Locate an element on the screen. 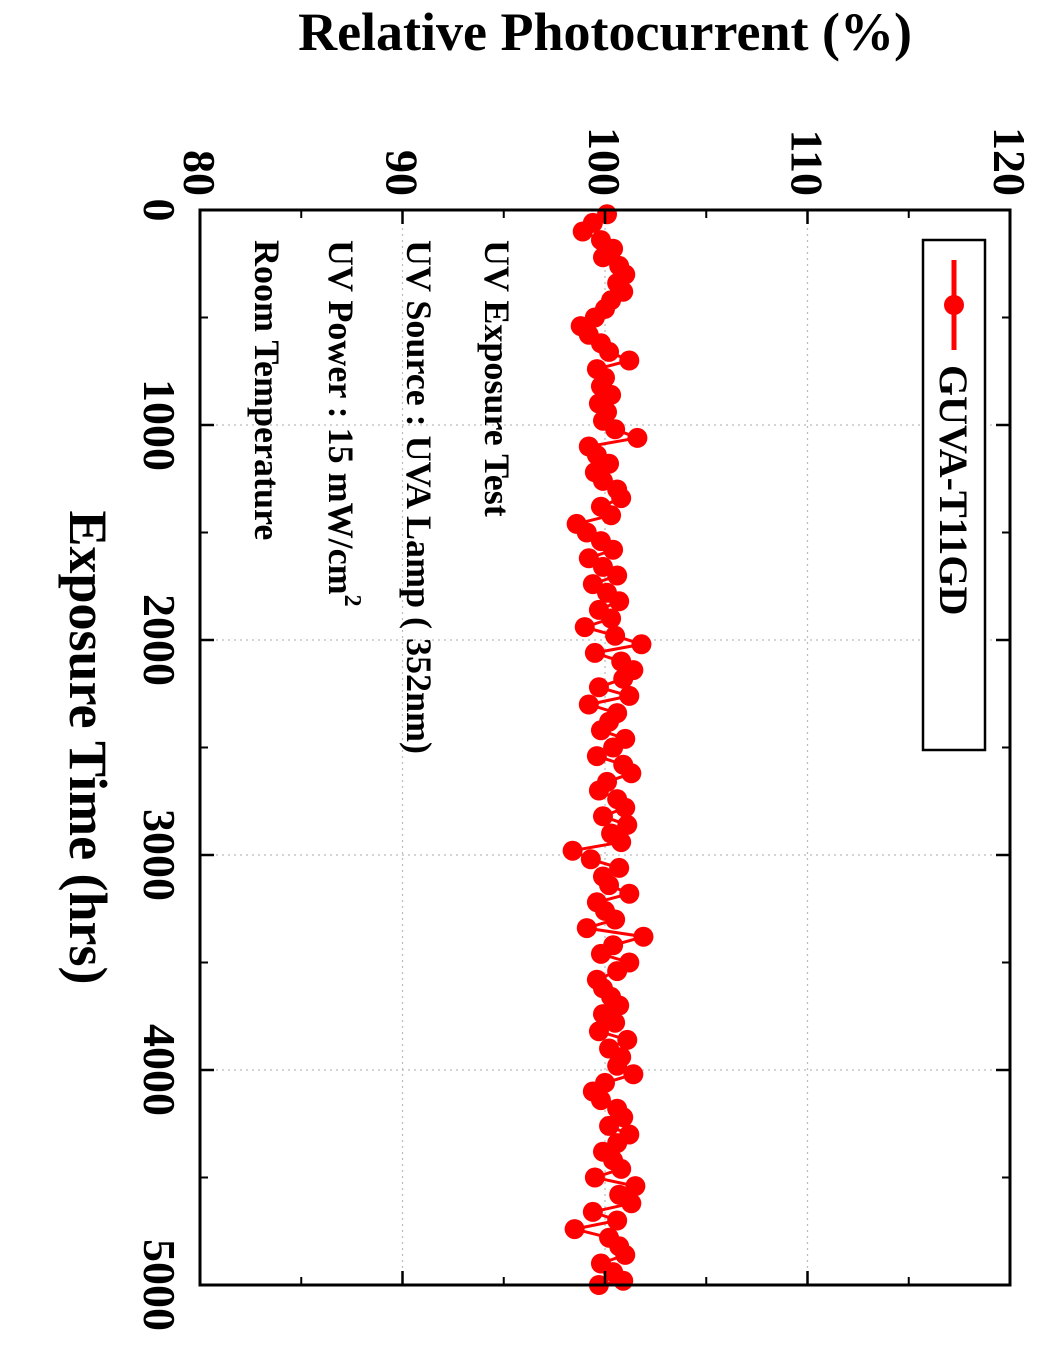 This screenshot has width=1045, height=1354. legend-box is located at coordinates (954, 495).